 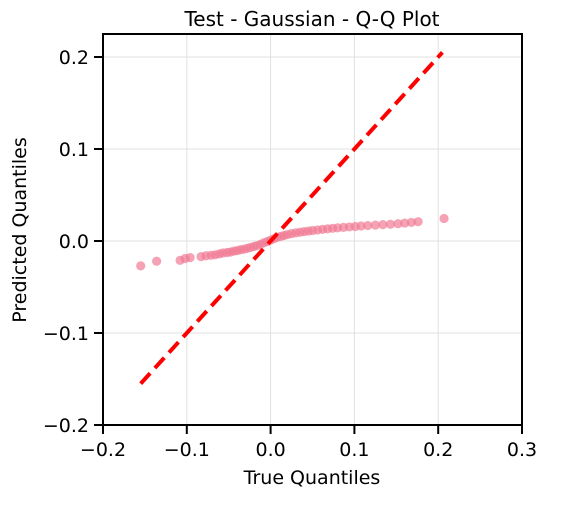 What do you see at coordinates (103, 450) in the screenshot?
I see `x-tick-label: −0.2` at bounding box center [103, 450].